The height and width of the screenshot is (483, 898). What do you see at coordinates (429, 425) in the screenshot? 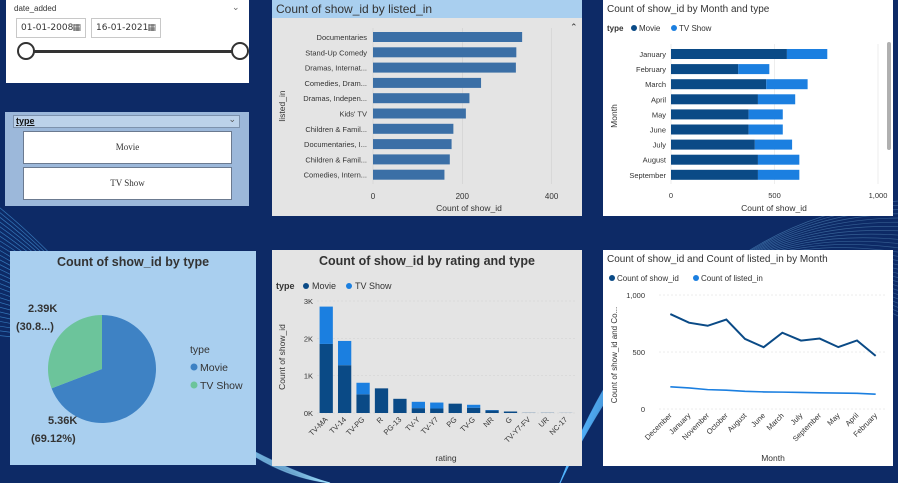
I see `x-tick-label: TV-Y7` at bounding box center [429, 425].